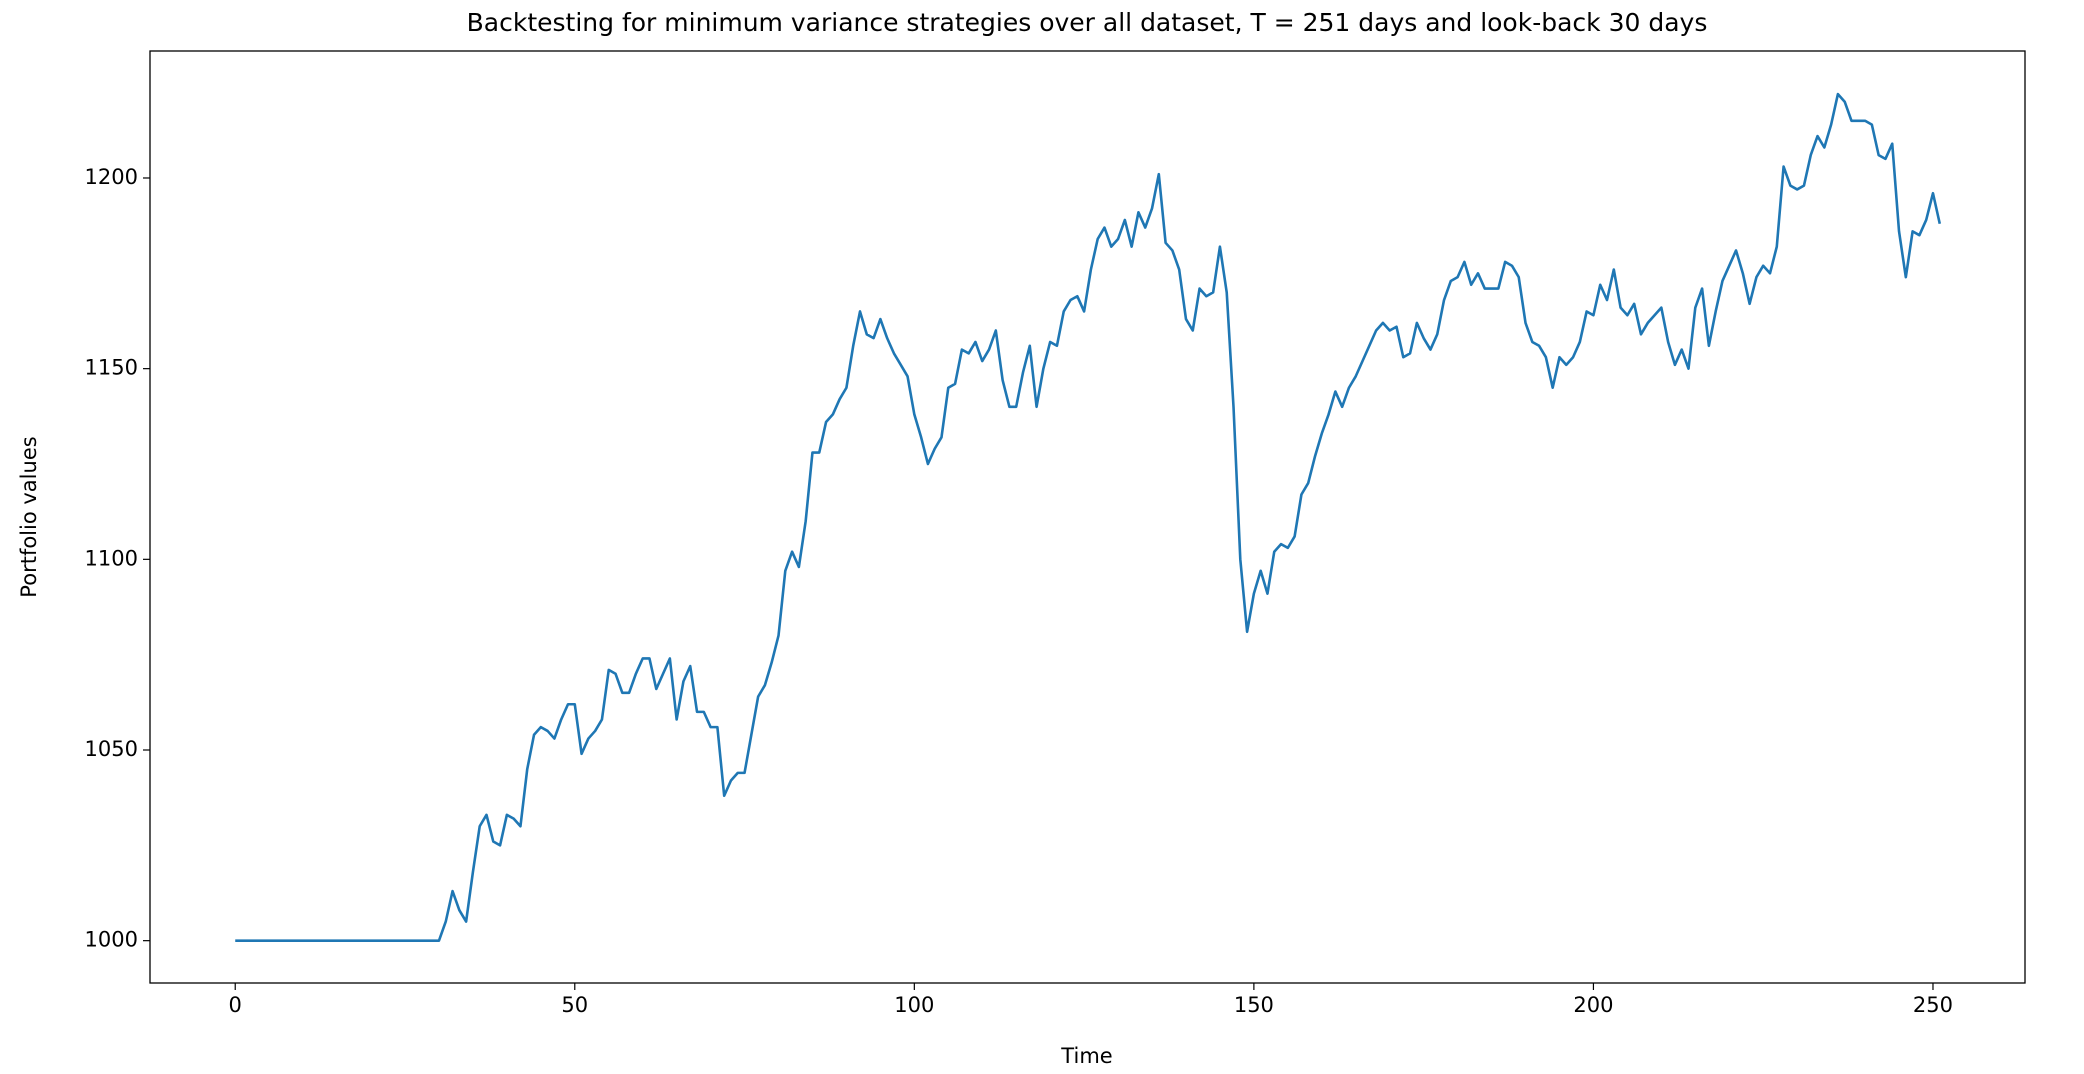  Describe the element at coordinates (1254, 1005) in the screenshot. I see `x-tick-label: 150` at that location.